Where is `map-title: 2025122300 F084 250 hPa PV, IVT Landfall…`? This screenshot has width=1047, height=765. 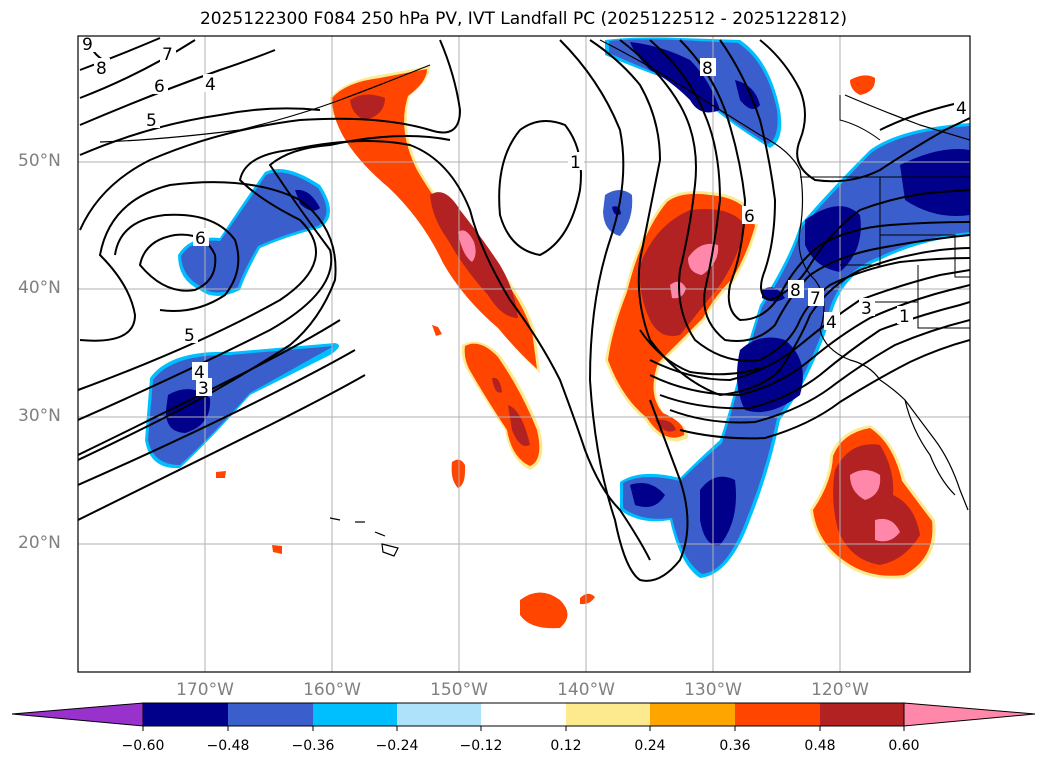 map-title: 2025122300 F084 250 hPa PV, IVT Landfall… is located at coordinates (523, 19).